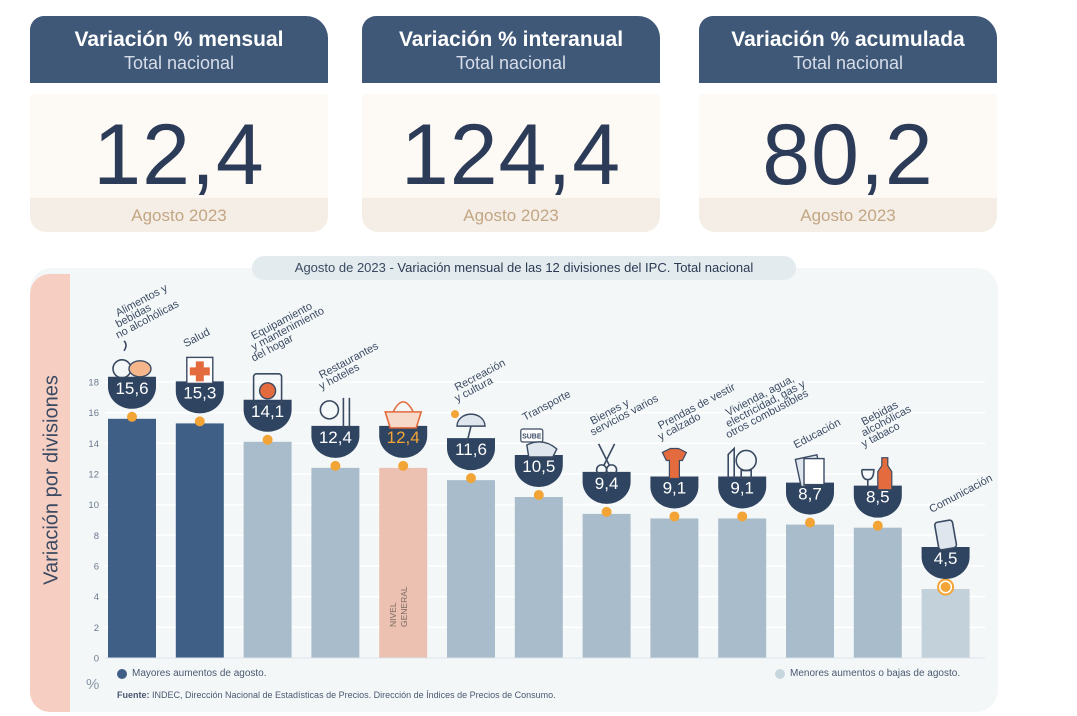  I want to click on value-label: 8,5, so click(878, 497).